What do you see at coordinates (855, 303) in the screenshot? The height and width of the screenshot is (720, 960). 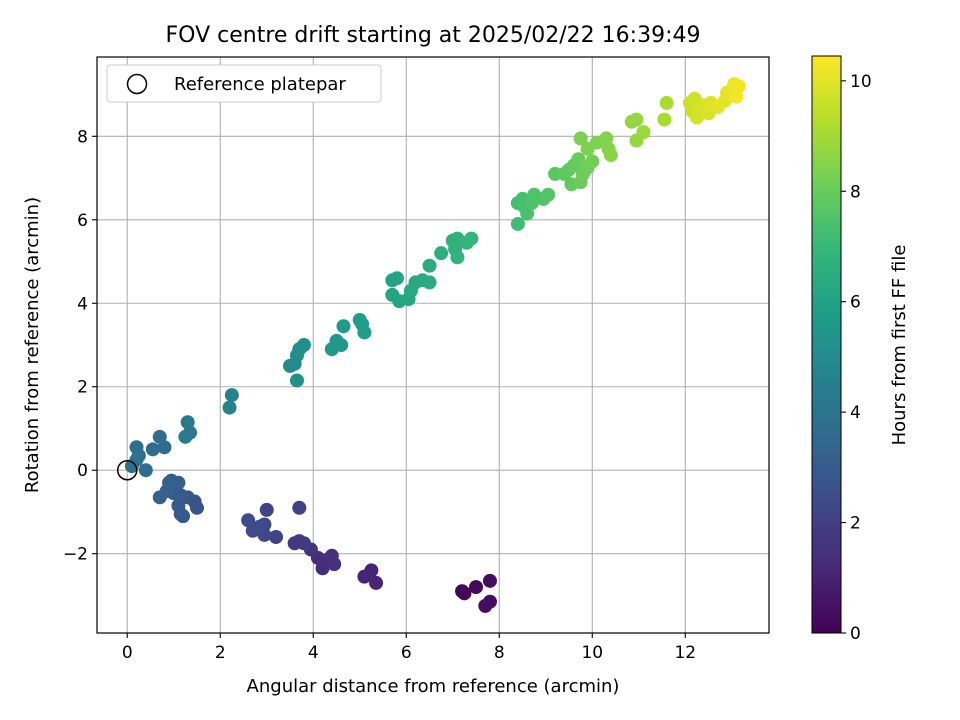 I see `colorbar-tick-label: 6` at bounding box center [855, 303].